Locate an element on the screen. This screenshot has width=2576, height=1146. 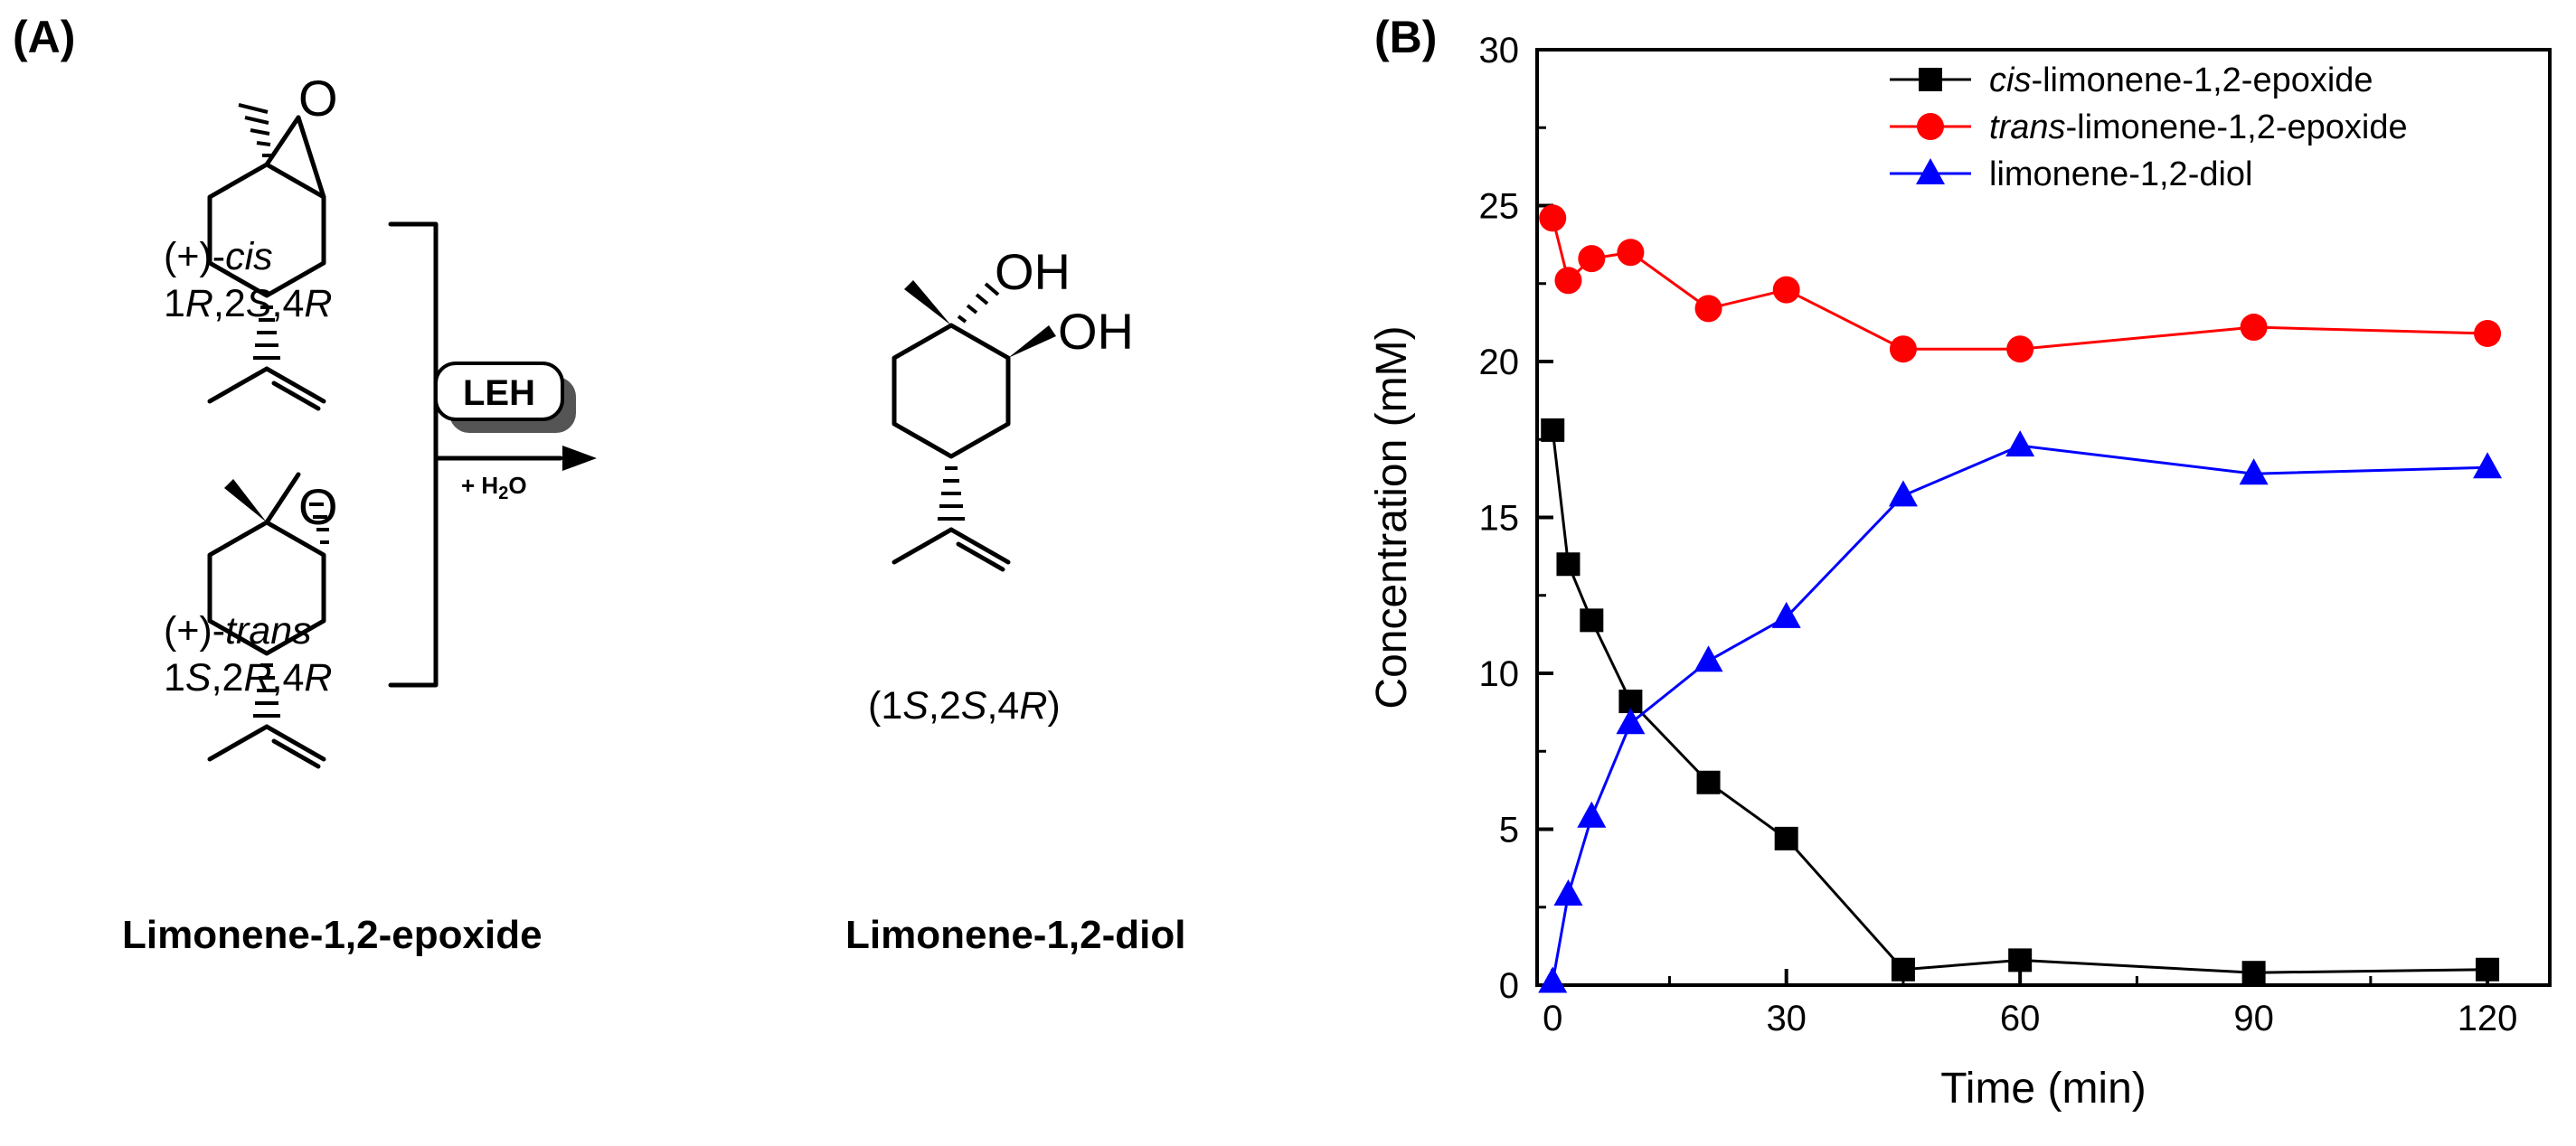
y-tick-label: 25 is located at coordinates (1499, 207).